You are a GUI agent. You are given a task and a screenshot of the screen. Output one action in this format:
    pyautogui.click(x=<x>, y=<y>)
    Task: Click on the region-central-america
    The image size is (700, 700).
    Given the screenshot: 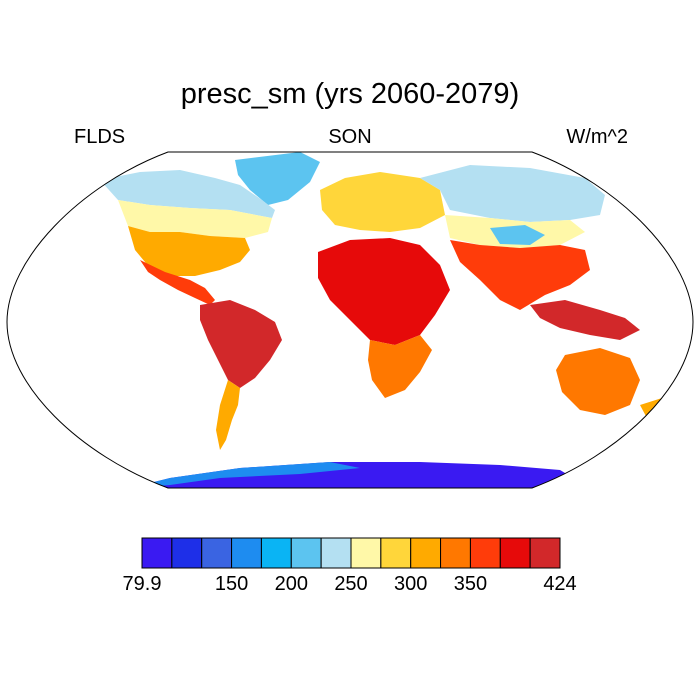 What is the action you would take?
    pyautogui.click(x=177, y=282)
    